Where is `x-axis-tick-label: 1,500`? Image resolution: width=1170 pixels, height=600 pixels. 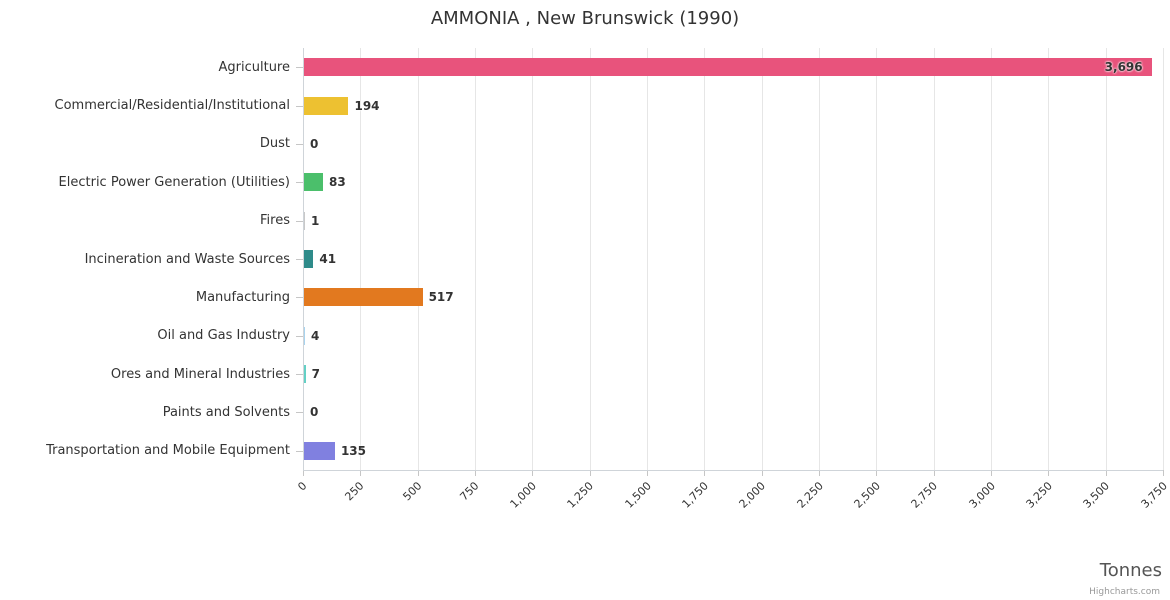 x-axis-tick-label: 1,500 is located at coordinates (638, 495).